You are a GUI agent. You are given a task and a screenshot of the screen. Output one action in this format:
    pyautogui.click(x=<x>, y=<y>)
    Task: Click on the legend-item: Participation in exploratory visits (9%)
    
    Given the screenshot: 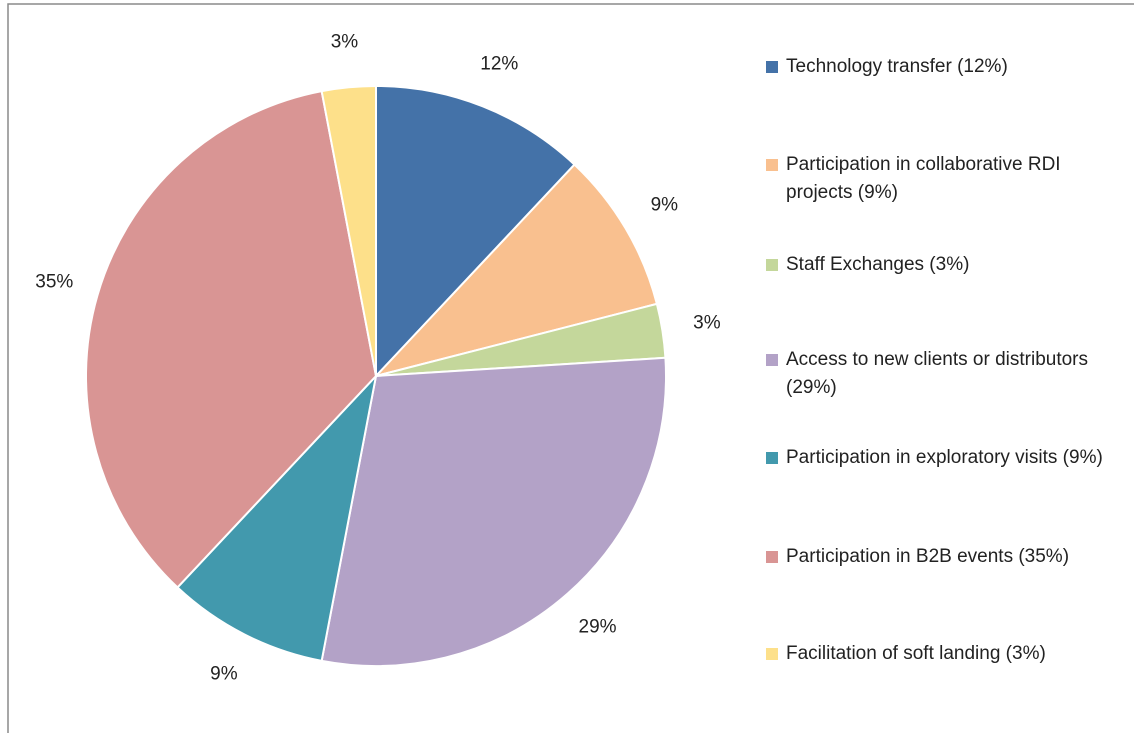 What is the action you would take?
    pyautogui.click(x=941, y=458)
    